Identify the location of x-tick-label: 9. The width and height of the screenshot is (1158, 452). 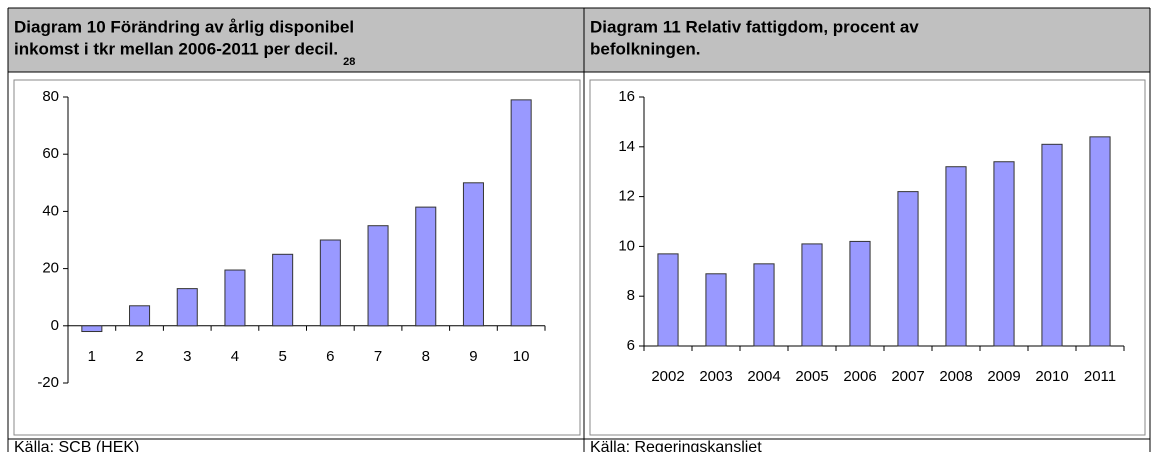
(473, 356).